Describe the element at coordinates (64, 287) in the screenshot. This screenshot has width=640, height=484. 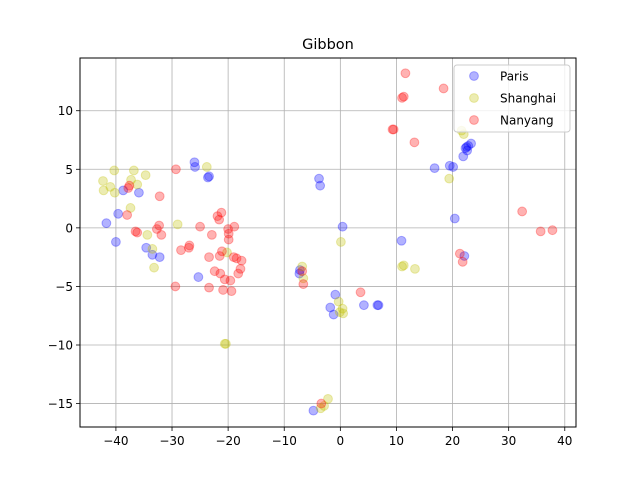
I see `y-tick-label: −5` at that location.